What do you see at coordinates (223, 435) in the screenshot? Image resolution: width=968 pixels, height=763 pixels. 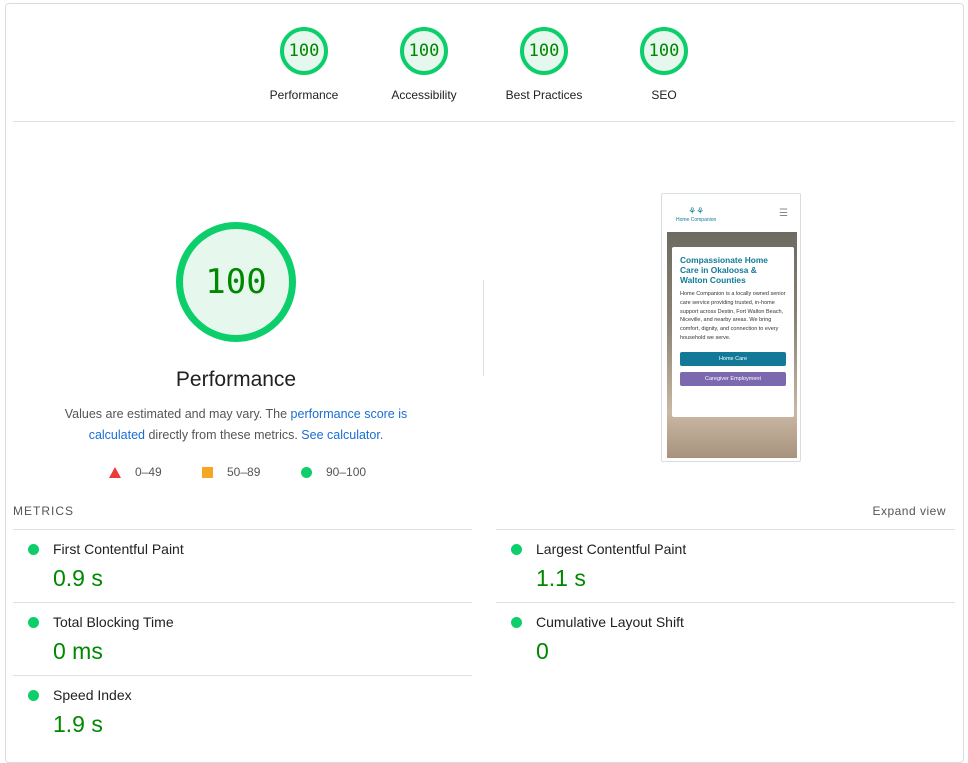 I see `desc-text: directly from these metrics.` at bounding box center [223, 435].